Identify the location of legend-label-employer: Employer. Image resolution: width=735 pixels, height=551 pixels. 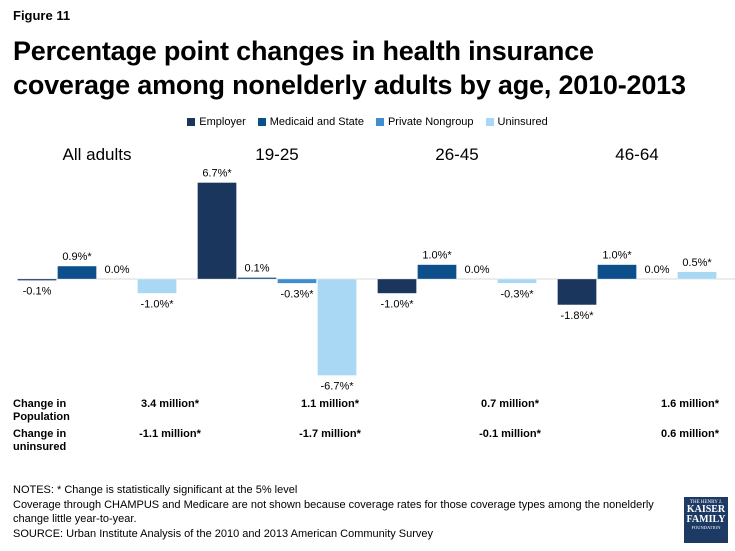
(222, 122).